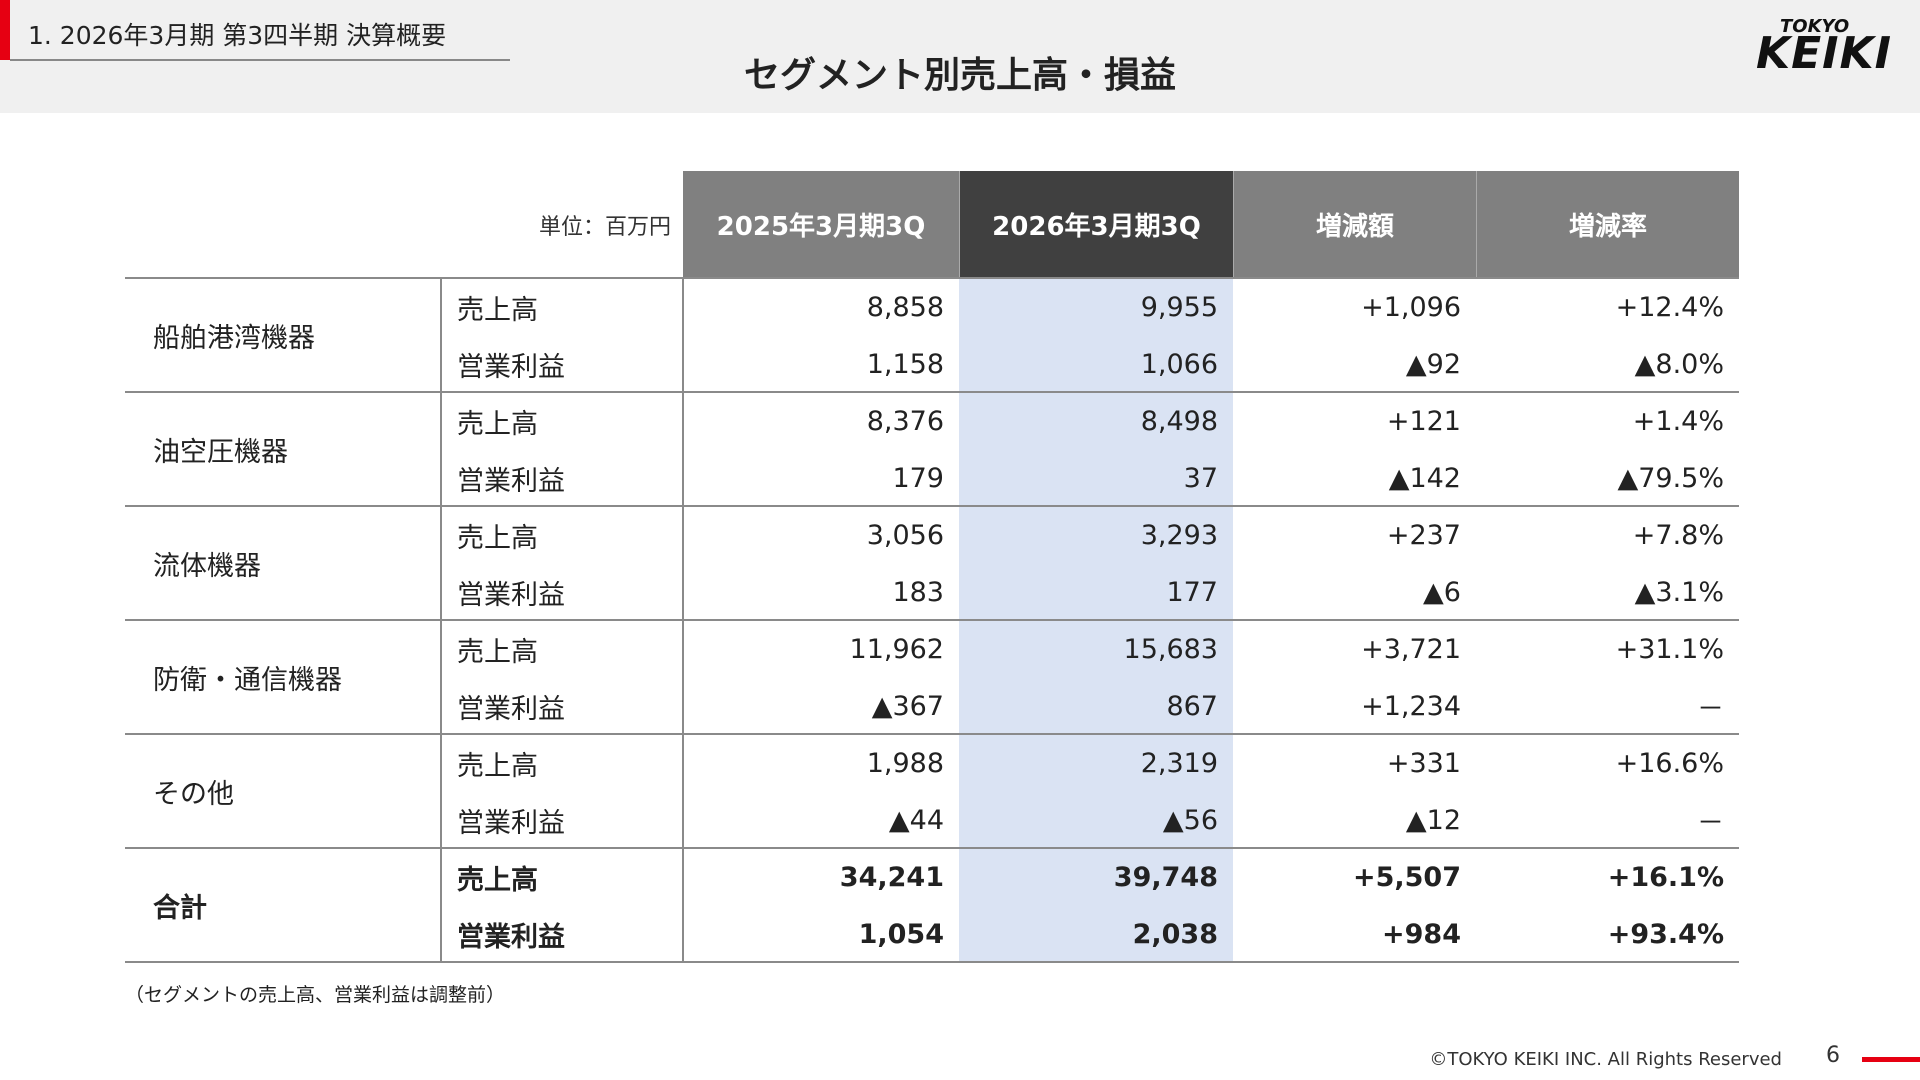  Describe the element at coordinates (1192, 706) in the screenshot. I see `value-cell: 867` at that location.